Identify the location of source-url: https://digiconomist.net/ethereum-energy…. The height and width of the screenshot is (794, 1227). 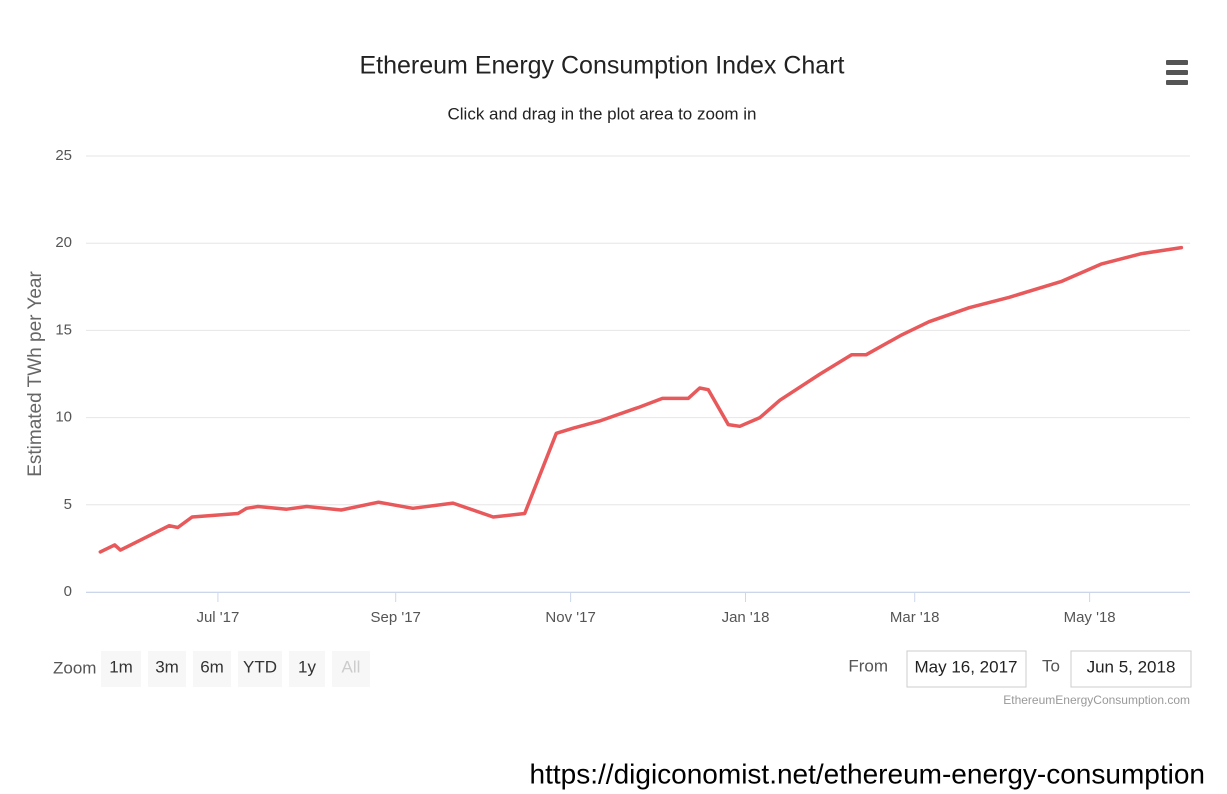
(867, 773).